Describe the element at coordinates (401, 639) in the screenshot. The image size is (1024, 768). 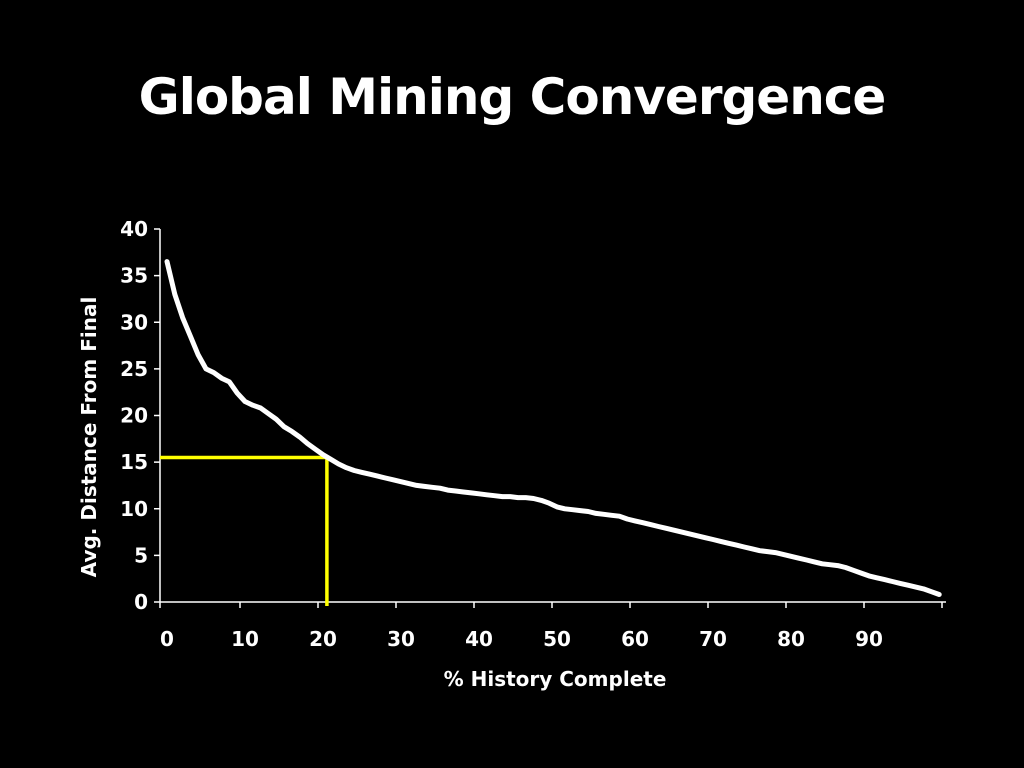
I see `x-tick-label: 30` at that location.